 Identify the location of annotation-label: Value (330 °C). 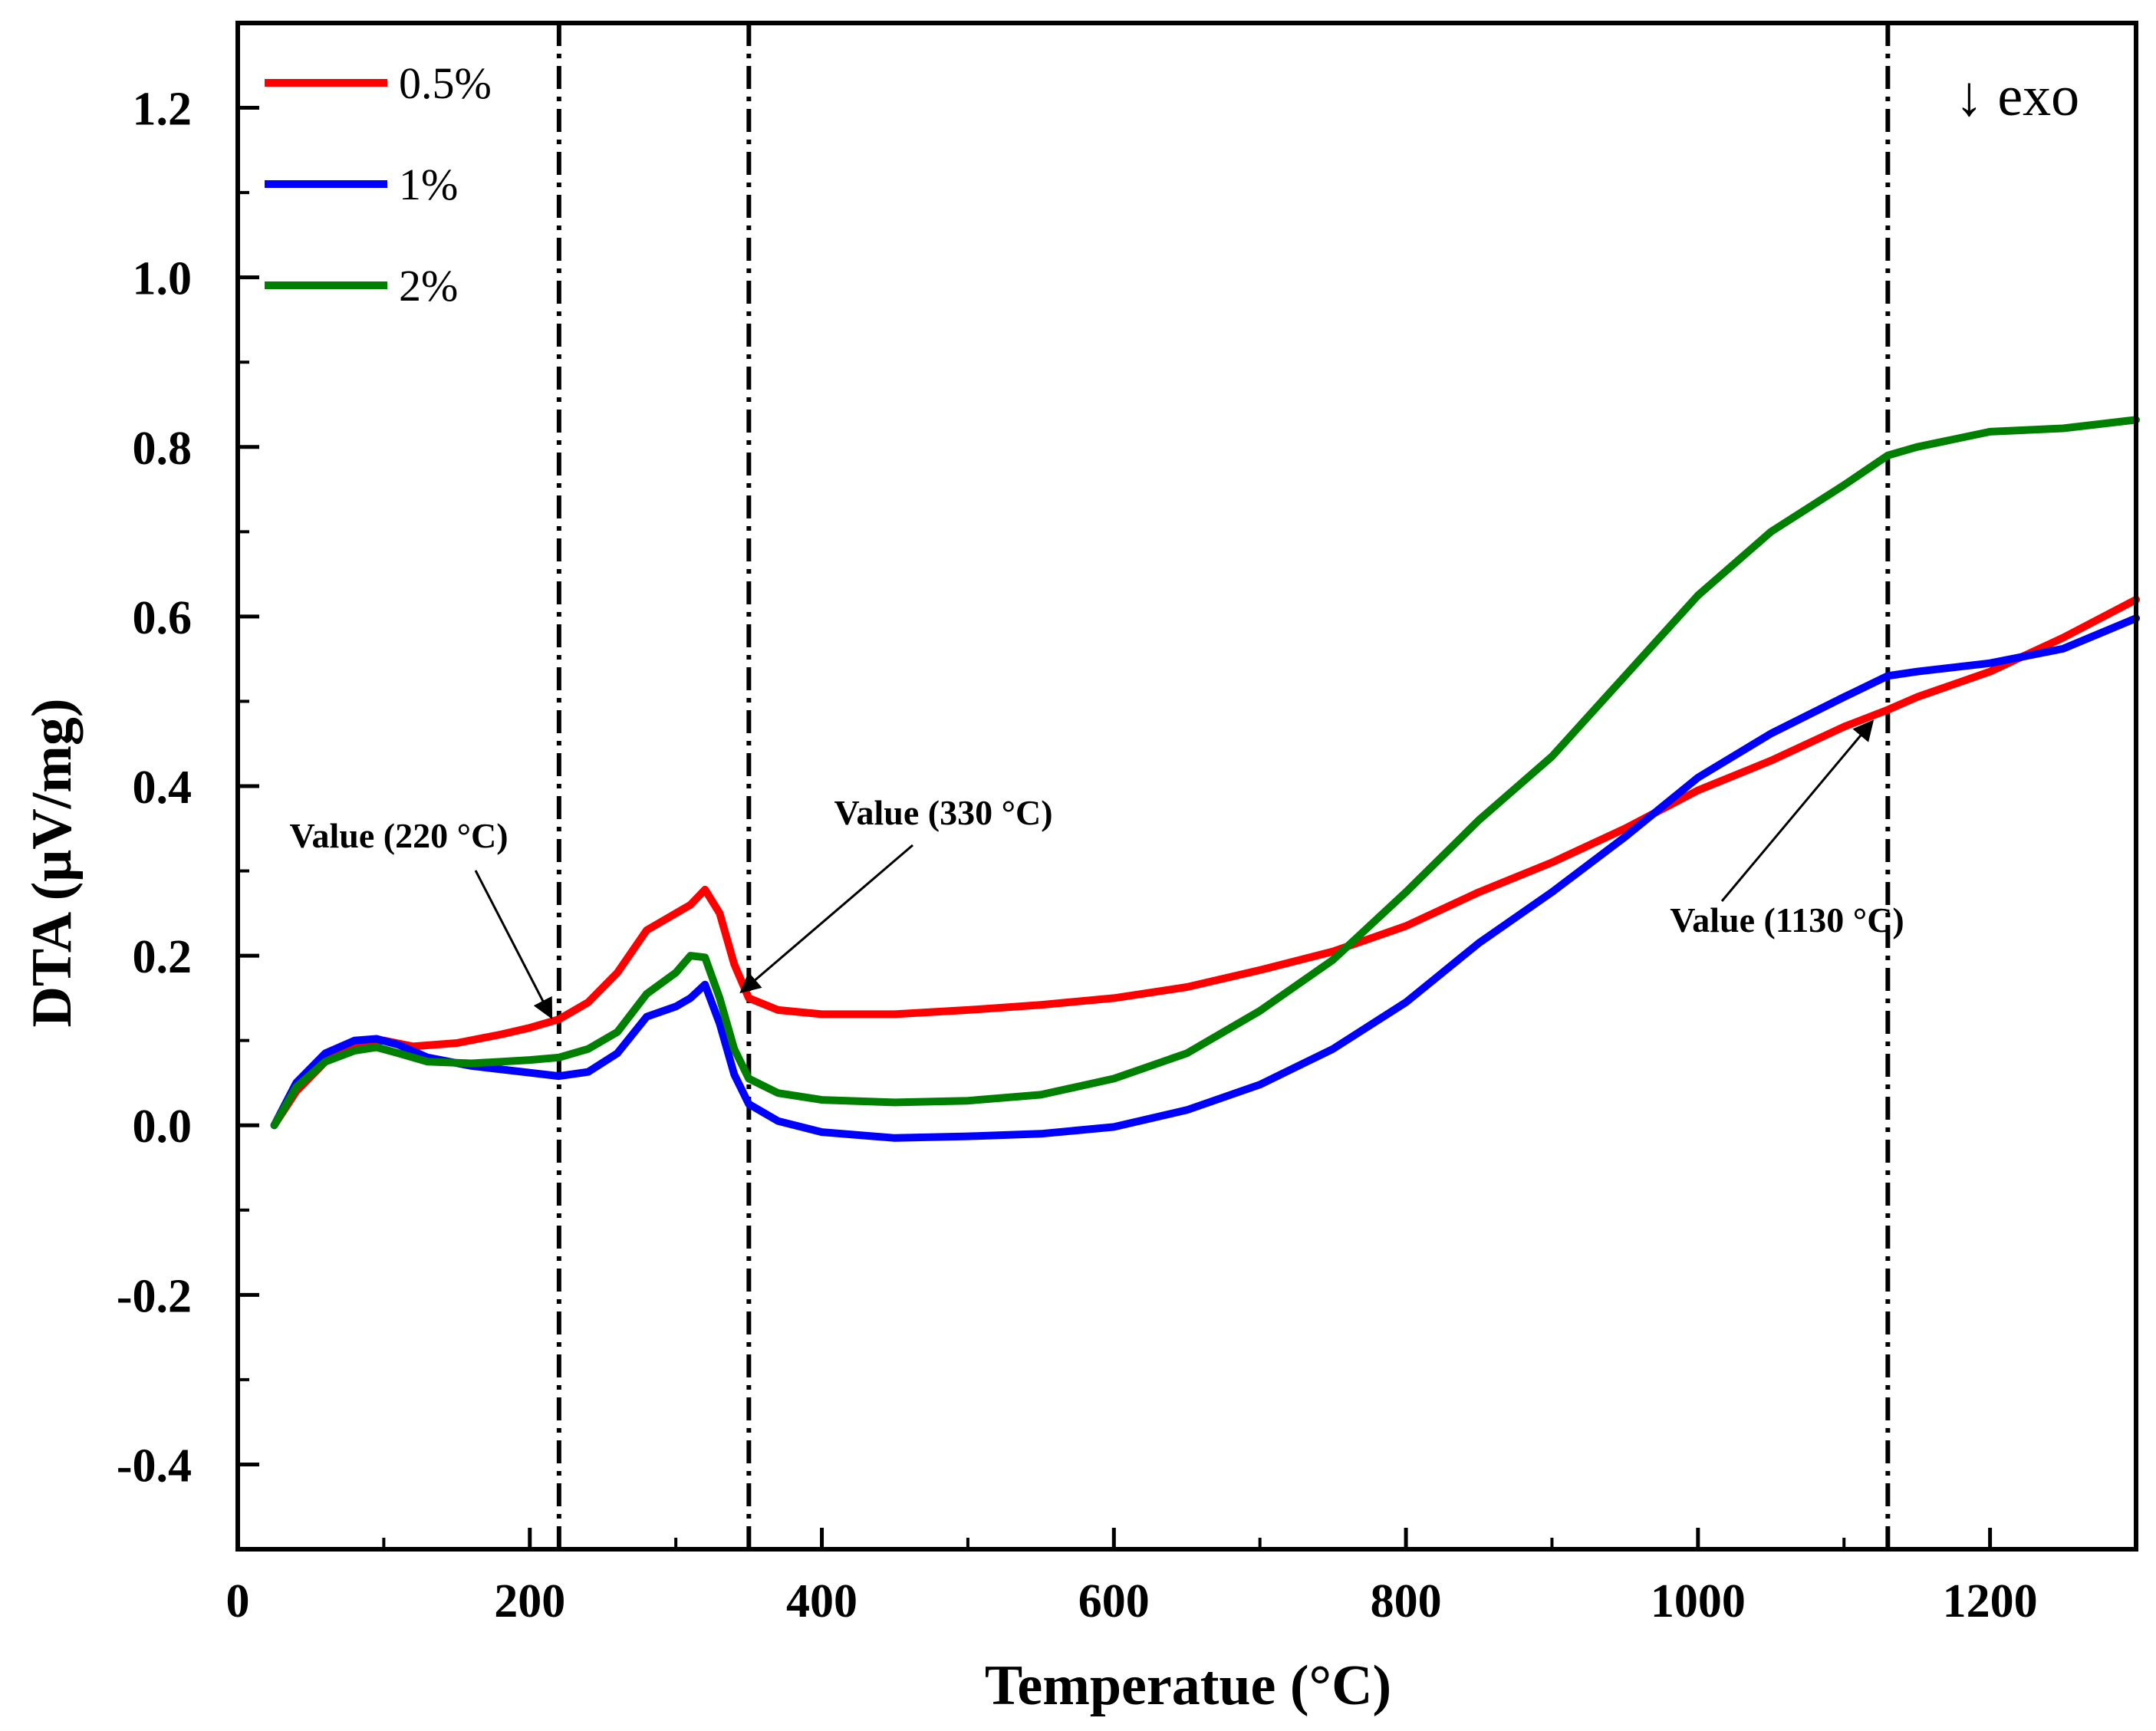
(943, 812).